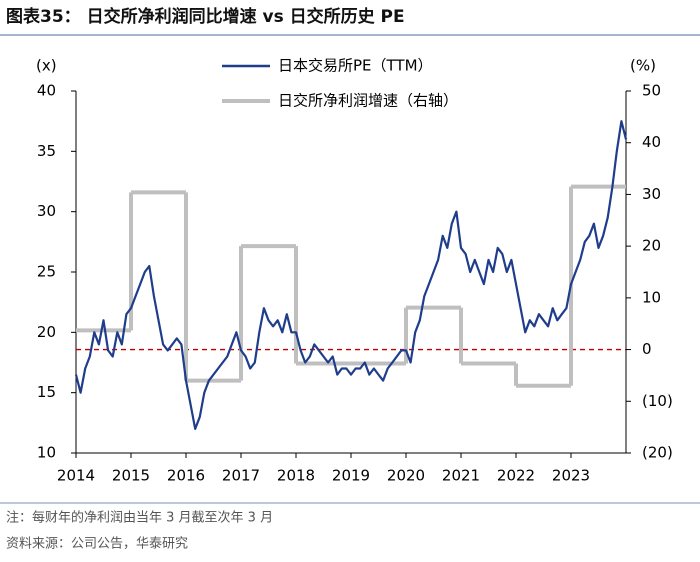 The image size is (700, 562). I want to click on y-tick-label: 30, so click(46, 211).